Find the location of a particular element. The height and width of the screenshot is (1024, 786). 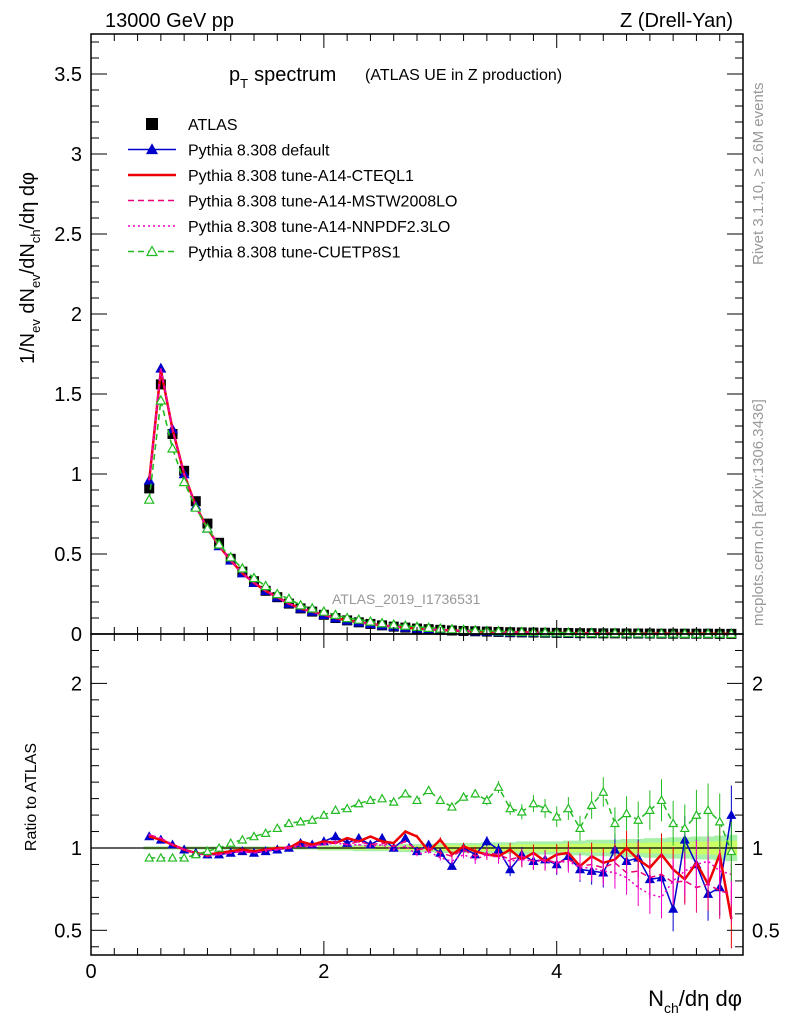

legend-label: Pythia 8.308 tune-A14-NNPDF2.3LO is located at coordinates (319, 227).